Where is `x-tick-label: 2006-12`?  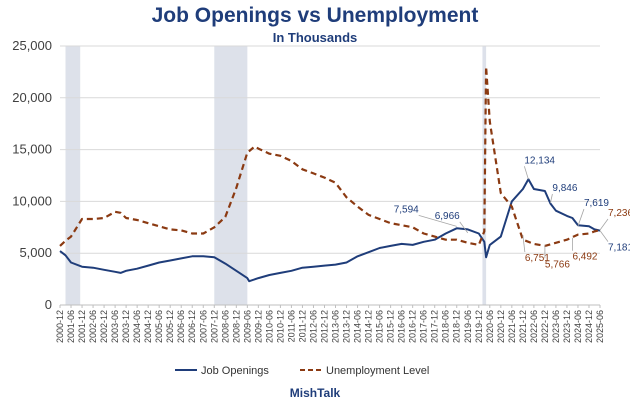
x-tick-label: 2006-12 is located at coordinates (192, 326).